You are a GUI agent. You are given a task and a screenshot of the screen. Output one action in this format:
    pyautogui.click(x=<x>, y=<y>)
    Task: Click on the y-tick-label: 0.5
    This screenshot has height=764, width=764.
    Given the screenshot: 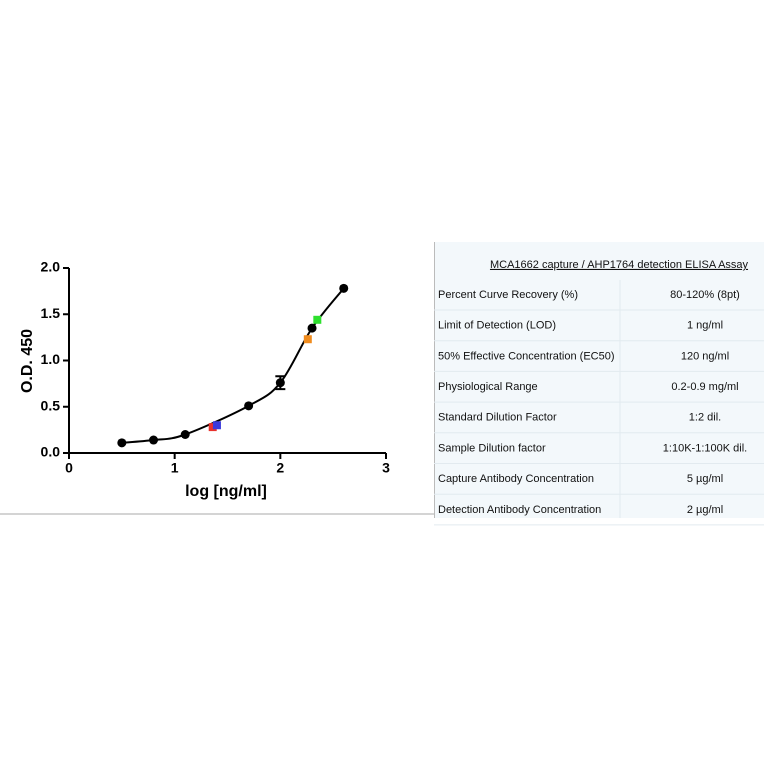 What is the action you would take?
    pyautogui.click(x=51, y=405)
    